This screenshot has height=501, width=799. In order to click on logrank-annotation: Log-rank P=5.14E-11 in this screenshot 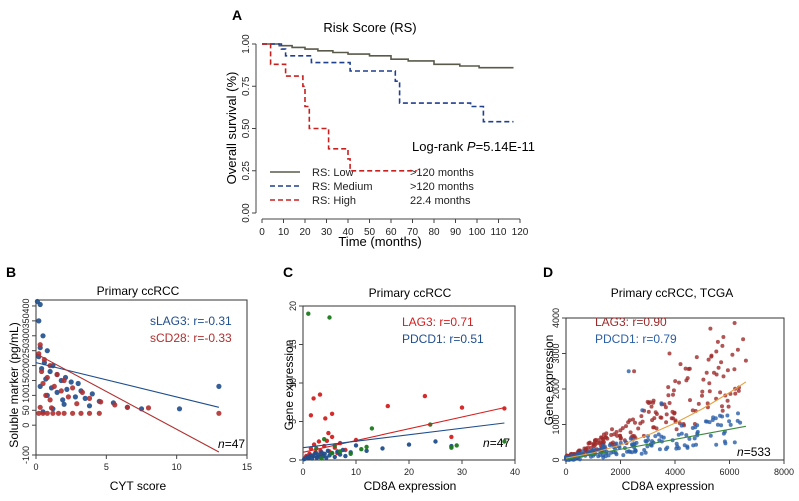, I will do `click(473, 146)`.